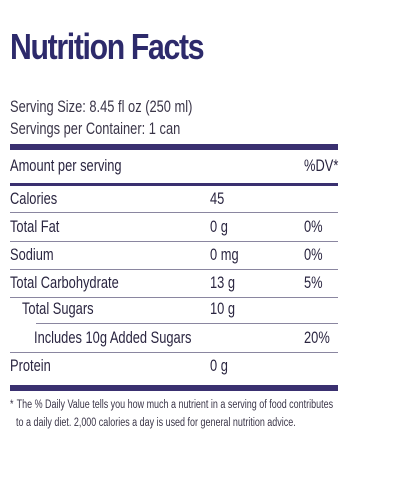 The image size is (404, 499). Describe the element at coordinates (313, 255) in the screenshot. I see `row-dv-sodium: 0%` at that location.